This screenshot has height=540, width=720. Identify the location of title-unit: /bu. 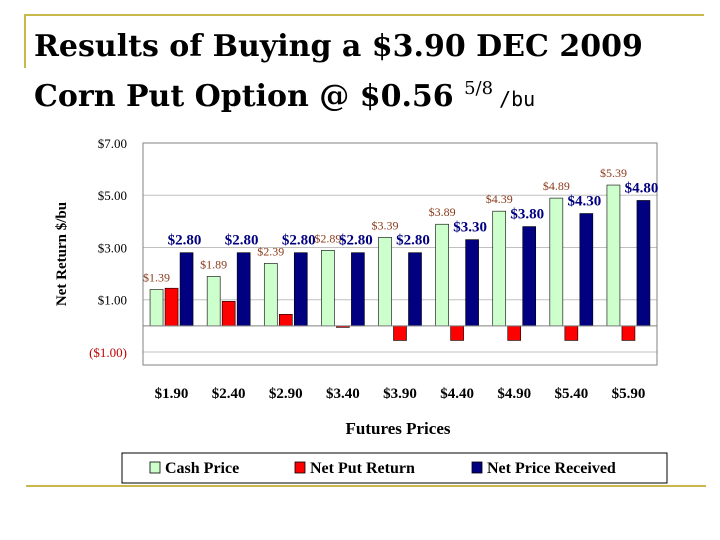
(517, 99).